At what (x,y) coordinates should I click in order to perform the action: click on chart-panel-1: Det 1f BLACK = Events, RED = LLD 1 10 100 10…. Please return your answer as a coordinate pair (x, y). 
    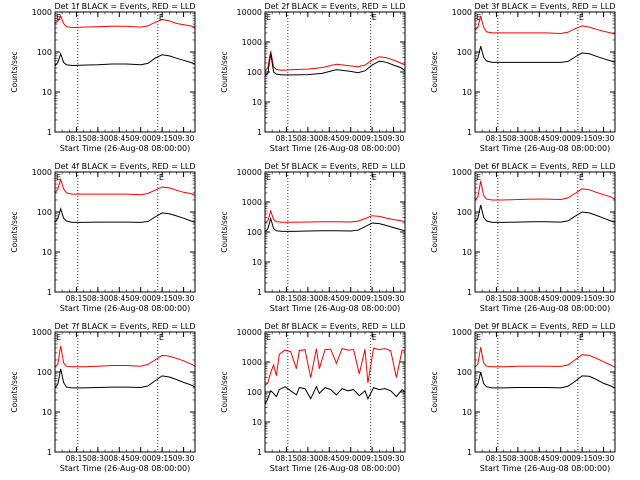
    Looking at the image, I should click on (103, 77).